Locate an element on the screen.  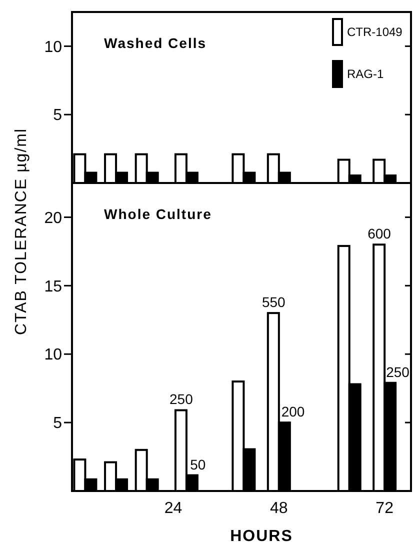
x-tick-label: 24 is located at coordinates (173, 508).